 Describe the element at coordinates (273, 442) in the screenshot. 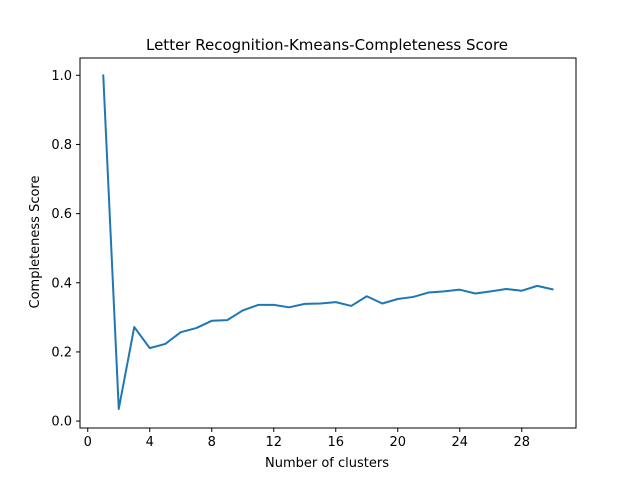

I see `x-tick-label: 12` at that location.